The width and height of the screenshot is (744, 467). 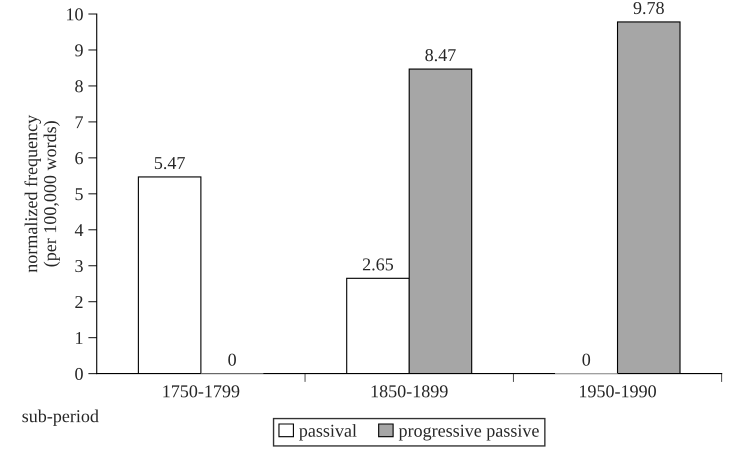 What do you see at coordinates (440, 55) in the screenshot?
I see `data-label: 8.47` at bounding box center [440, 55].